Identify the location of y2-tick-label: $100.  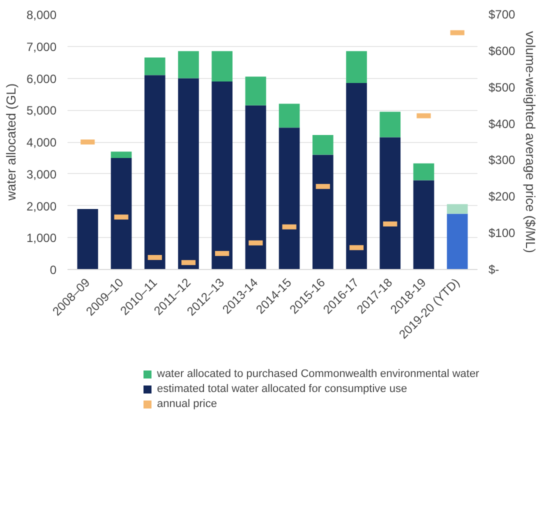
(502, 233).